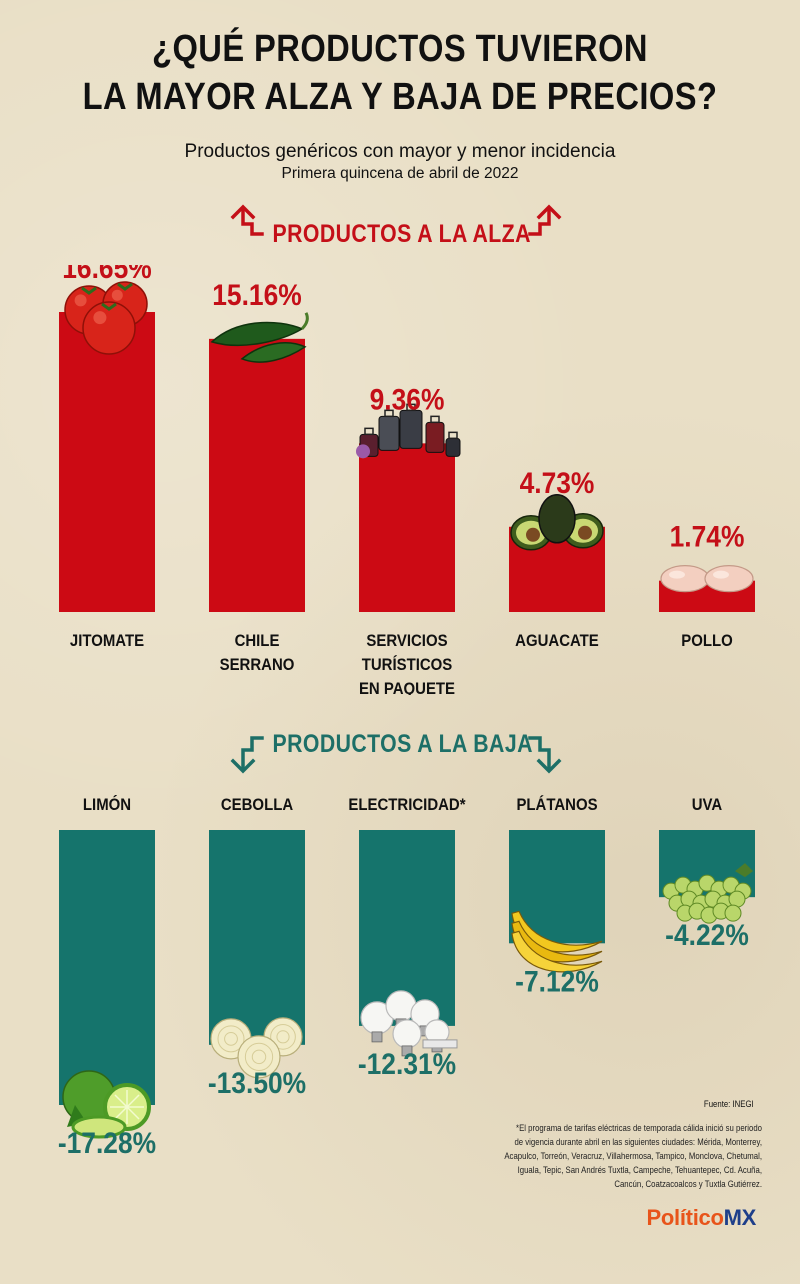  I want to click on value-label-4: -4.22%, so click(707, 935).